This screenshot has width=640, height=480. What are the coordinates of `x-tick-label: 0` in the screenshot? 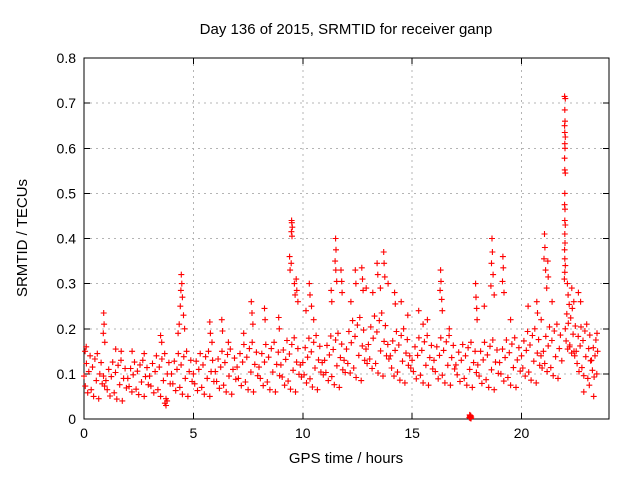 It's located at (84, 433).